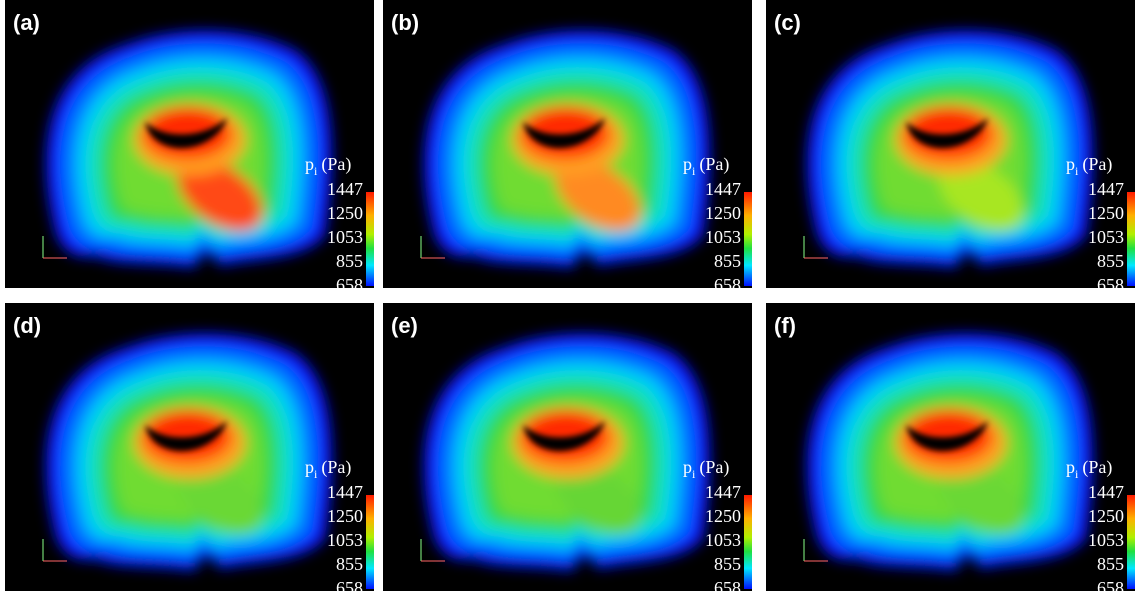  What do you see at coordinates (785, 325) in the screenshot?
I see `panel-label: (f)` at bounding box center [785, 325].